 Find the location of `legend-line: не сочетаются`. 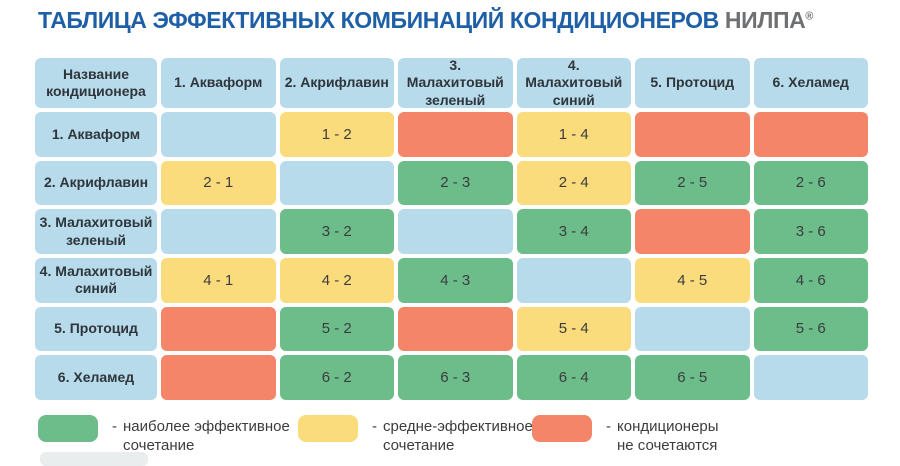

legend-line: не сочетаются is located at coordinates (667, 445).